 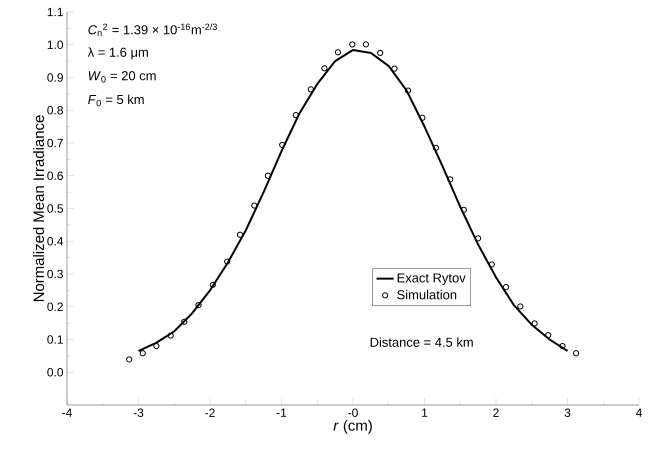 I want to click on annotation: F$_{0}$ = 5 km, so click(x=116, y=100).